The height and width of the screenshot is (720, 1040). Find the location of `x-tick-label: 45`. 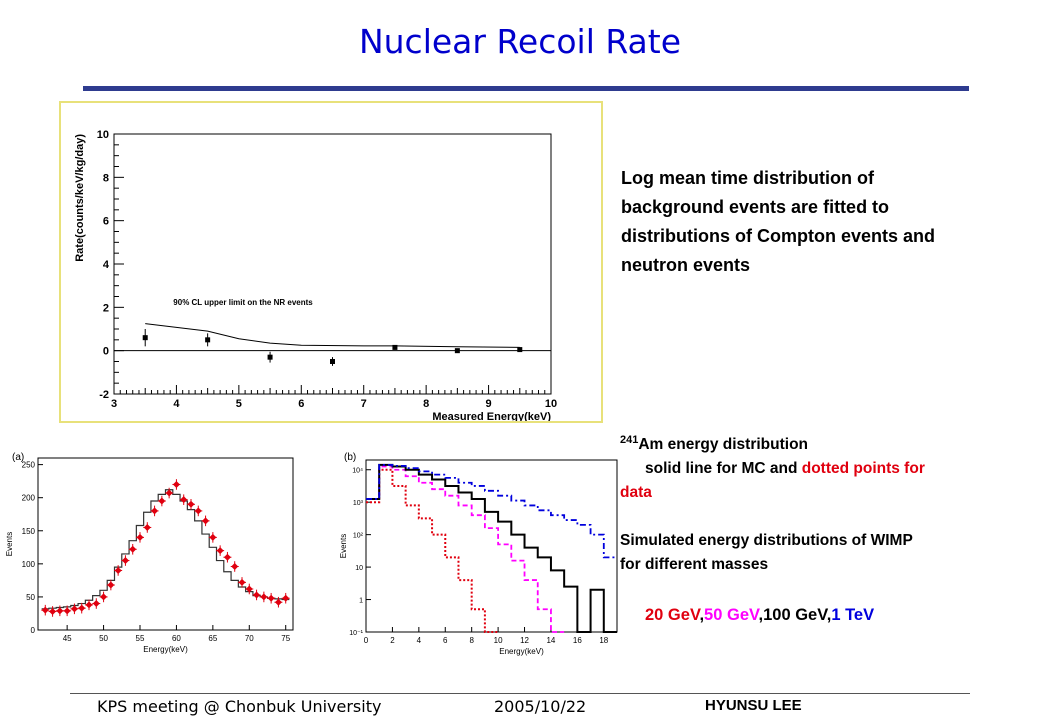

x-tick-label: 45 is located at coordinates (67, 638).